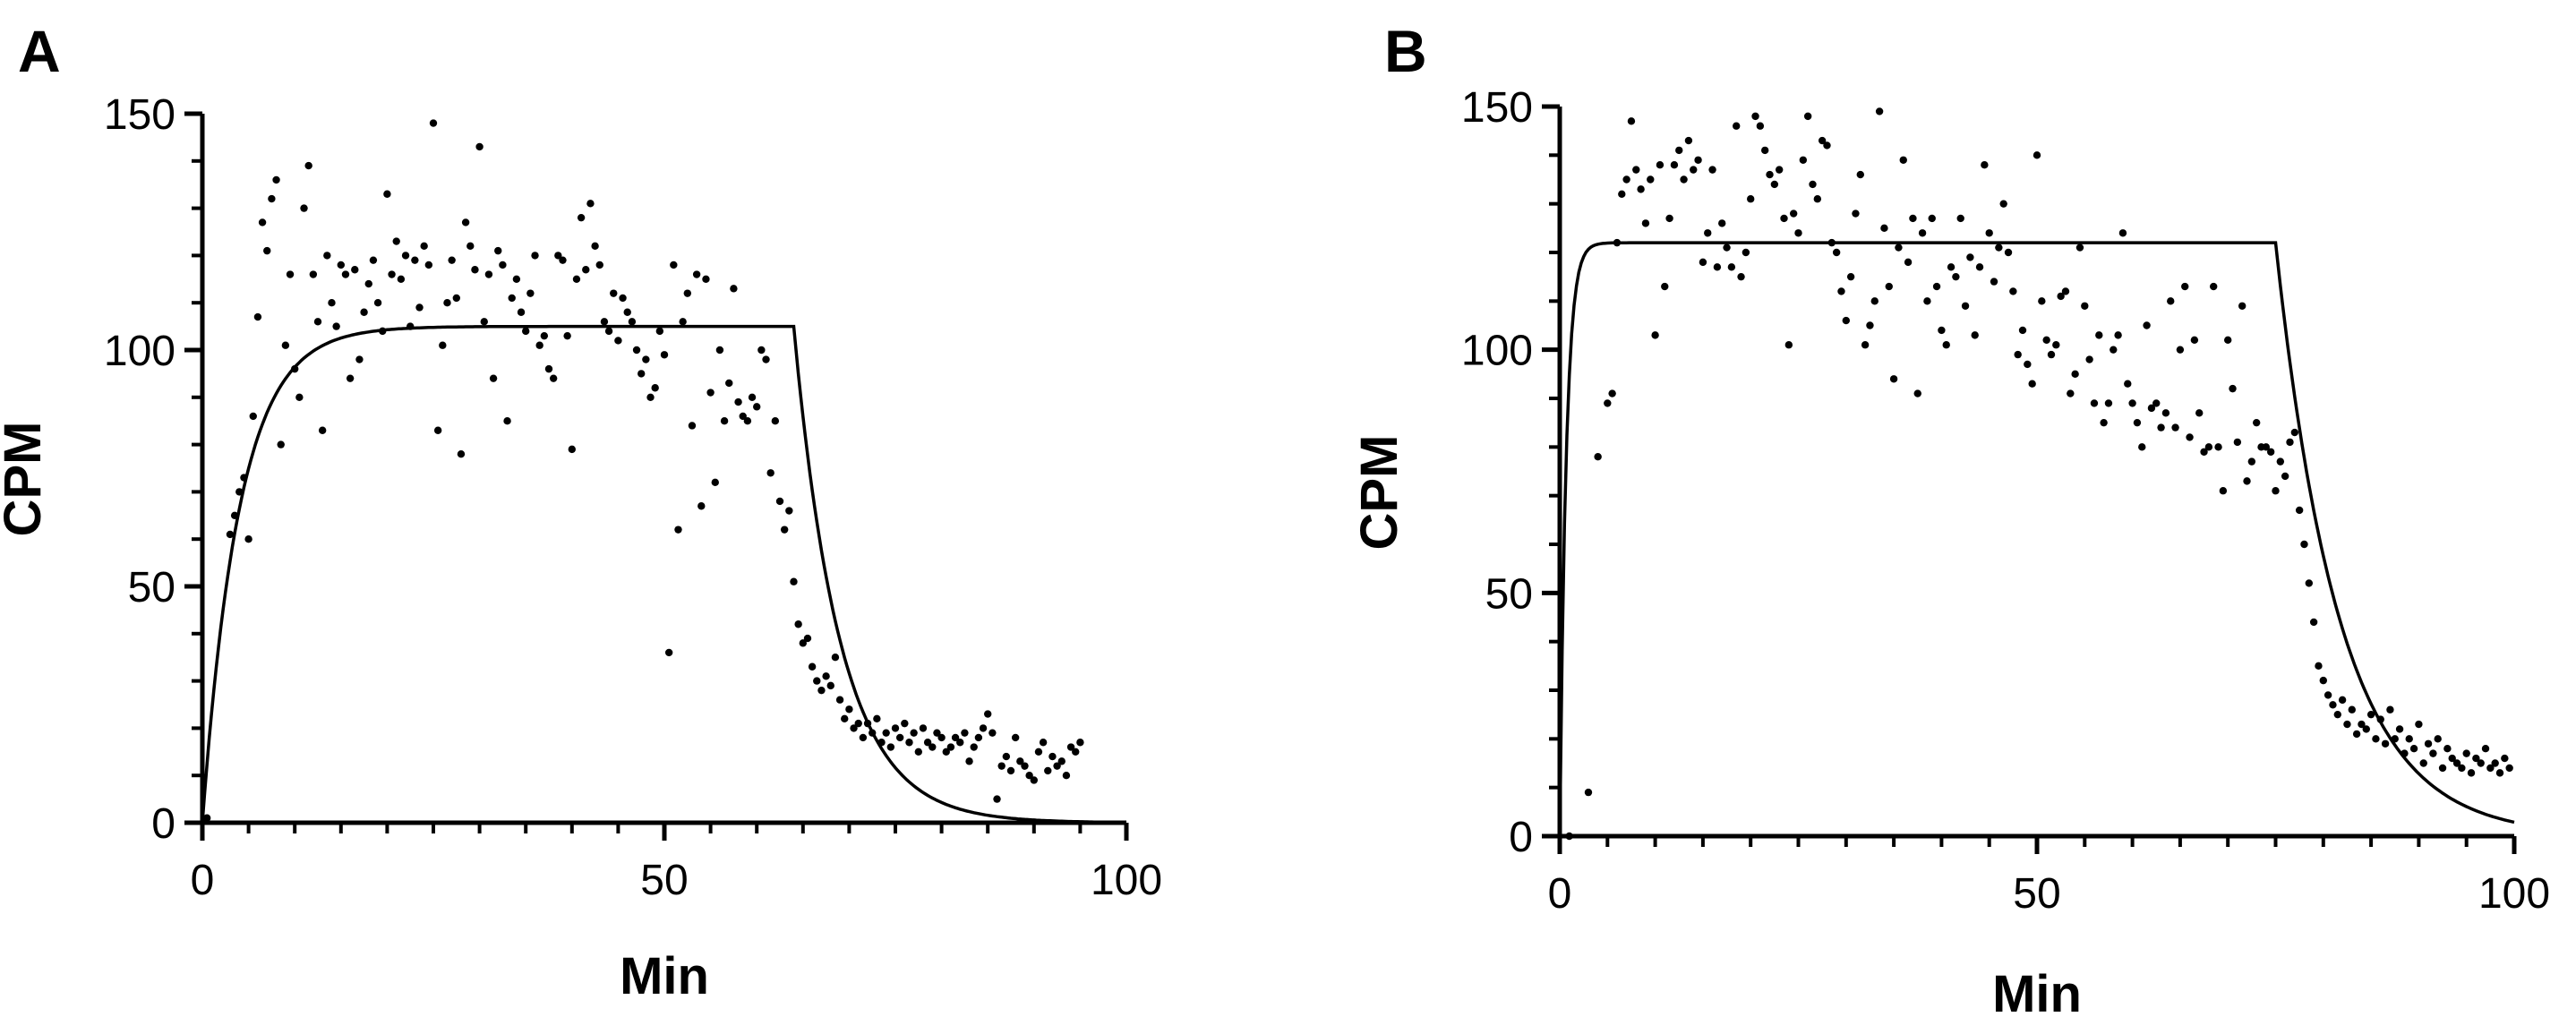  I want to click on panel-b-x-tick-label: 0, so click(1560, 894).